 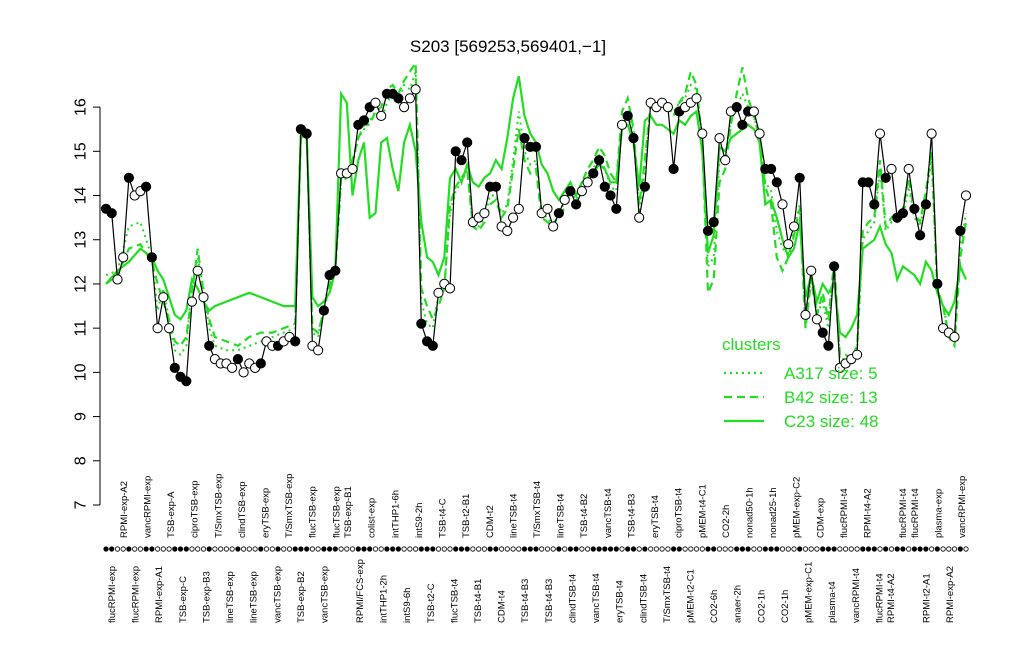 I want to click on y-tick-label: 11, so click(x=81, y=328).